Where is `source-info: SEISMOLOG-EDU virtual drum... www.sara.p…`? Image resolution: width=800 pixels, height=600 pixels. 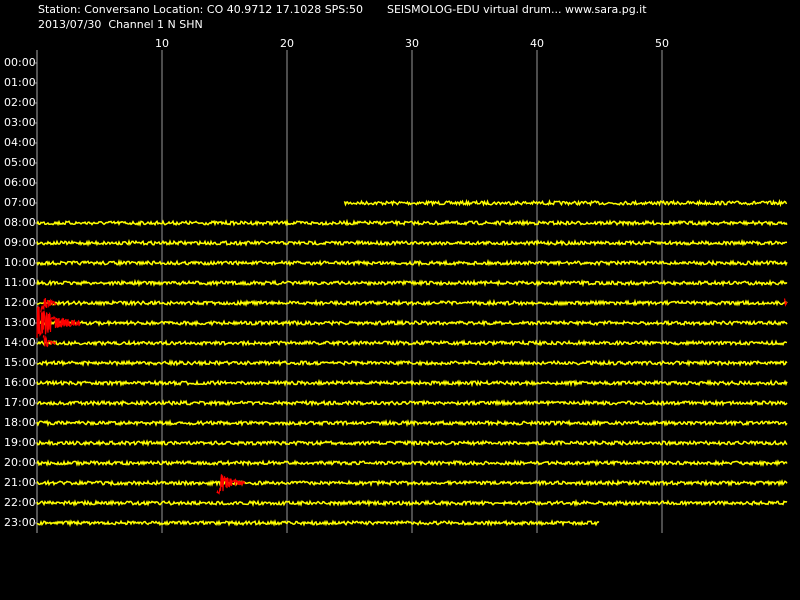 source-info: SEISMOLOG-EDU virtual drum... www.sara.p… is located at coordinates (517, 9).